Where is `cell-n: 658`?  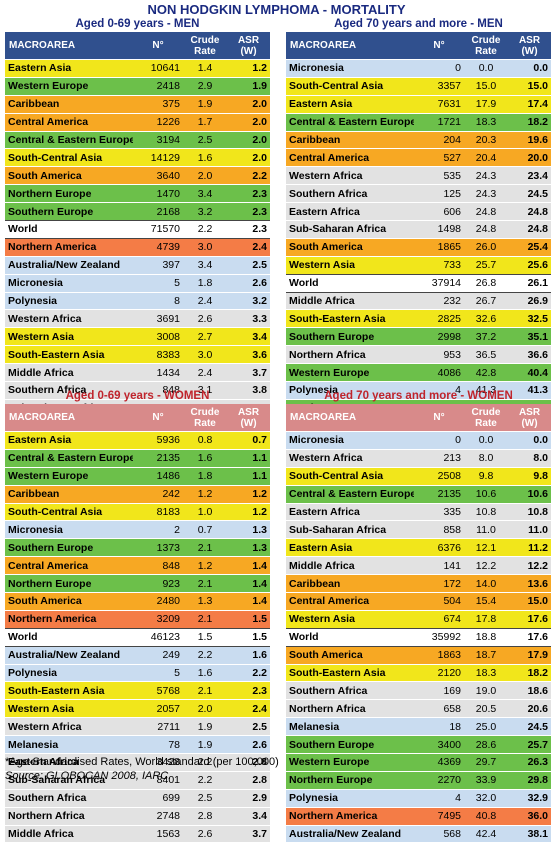
cell-n: 658 is located at coordinates (439, 708).